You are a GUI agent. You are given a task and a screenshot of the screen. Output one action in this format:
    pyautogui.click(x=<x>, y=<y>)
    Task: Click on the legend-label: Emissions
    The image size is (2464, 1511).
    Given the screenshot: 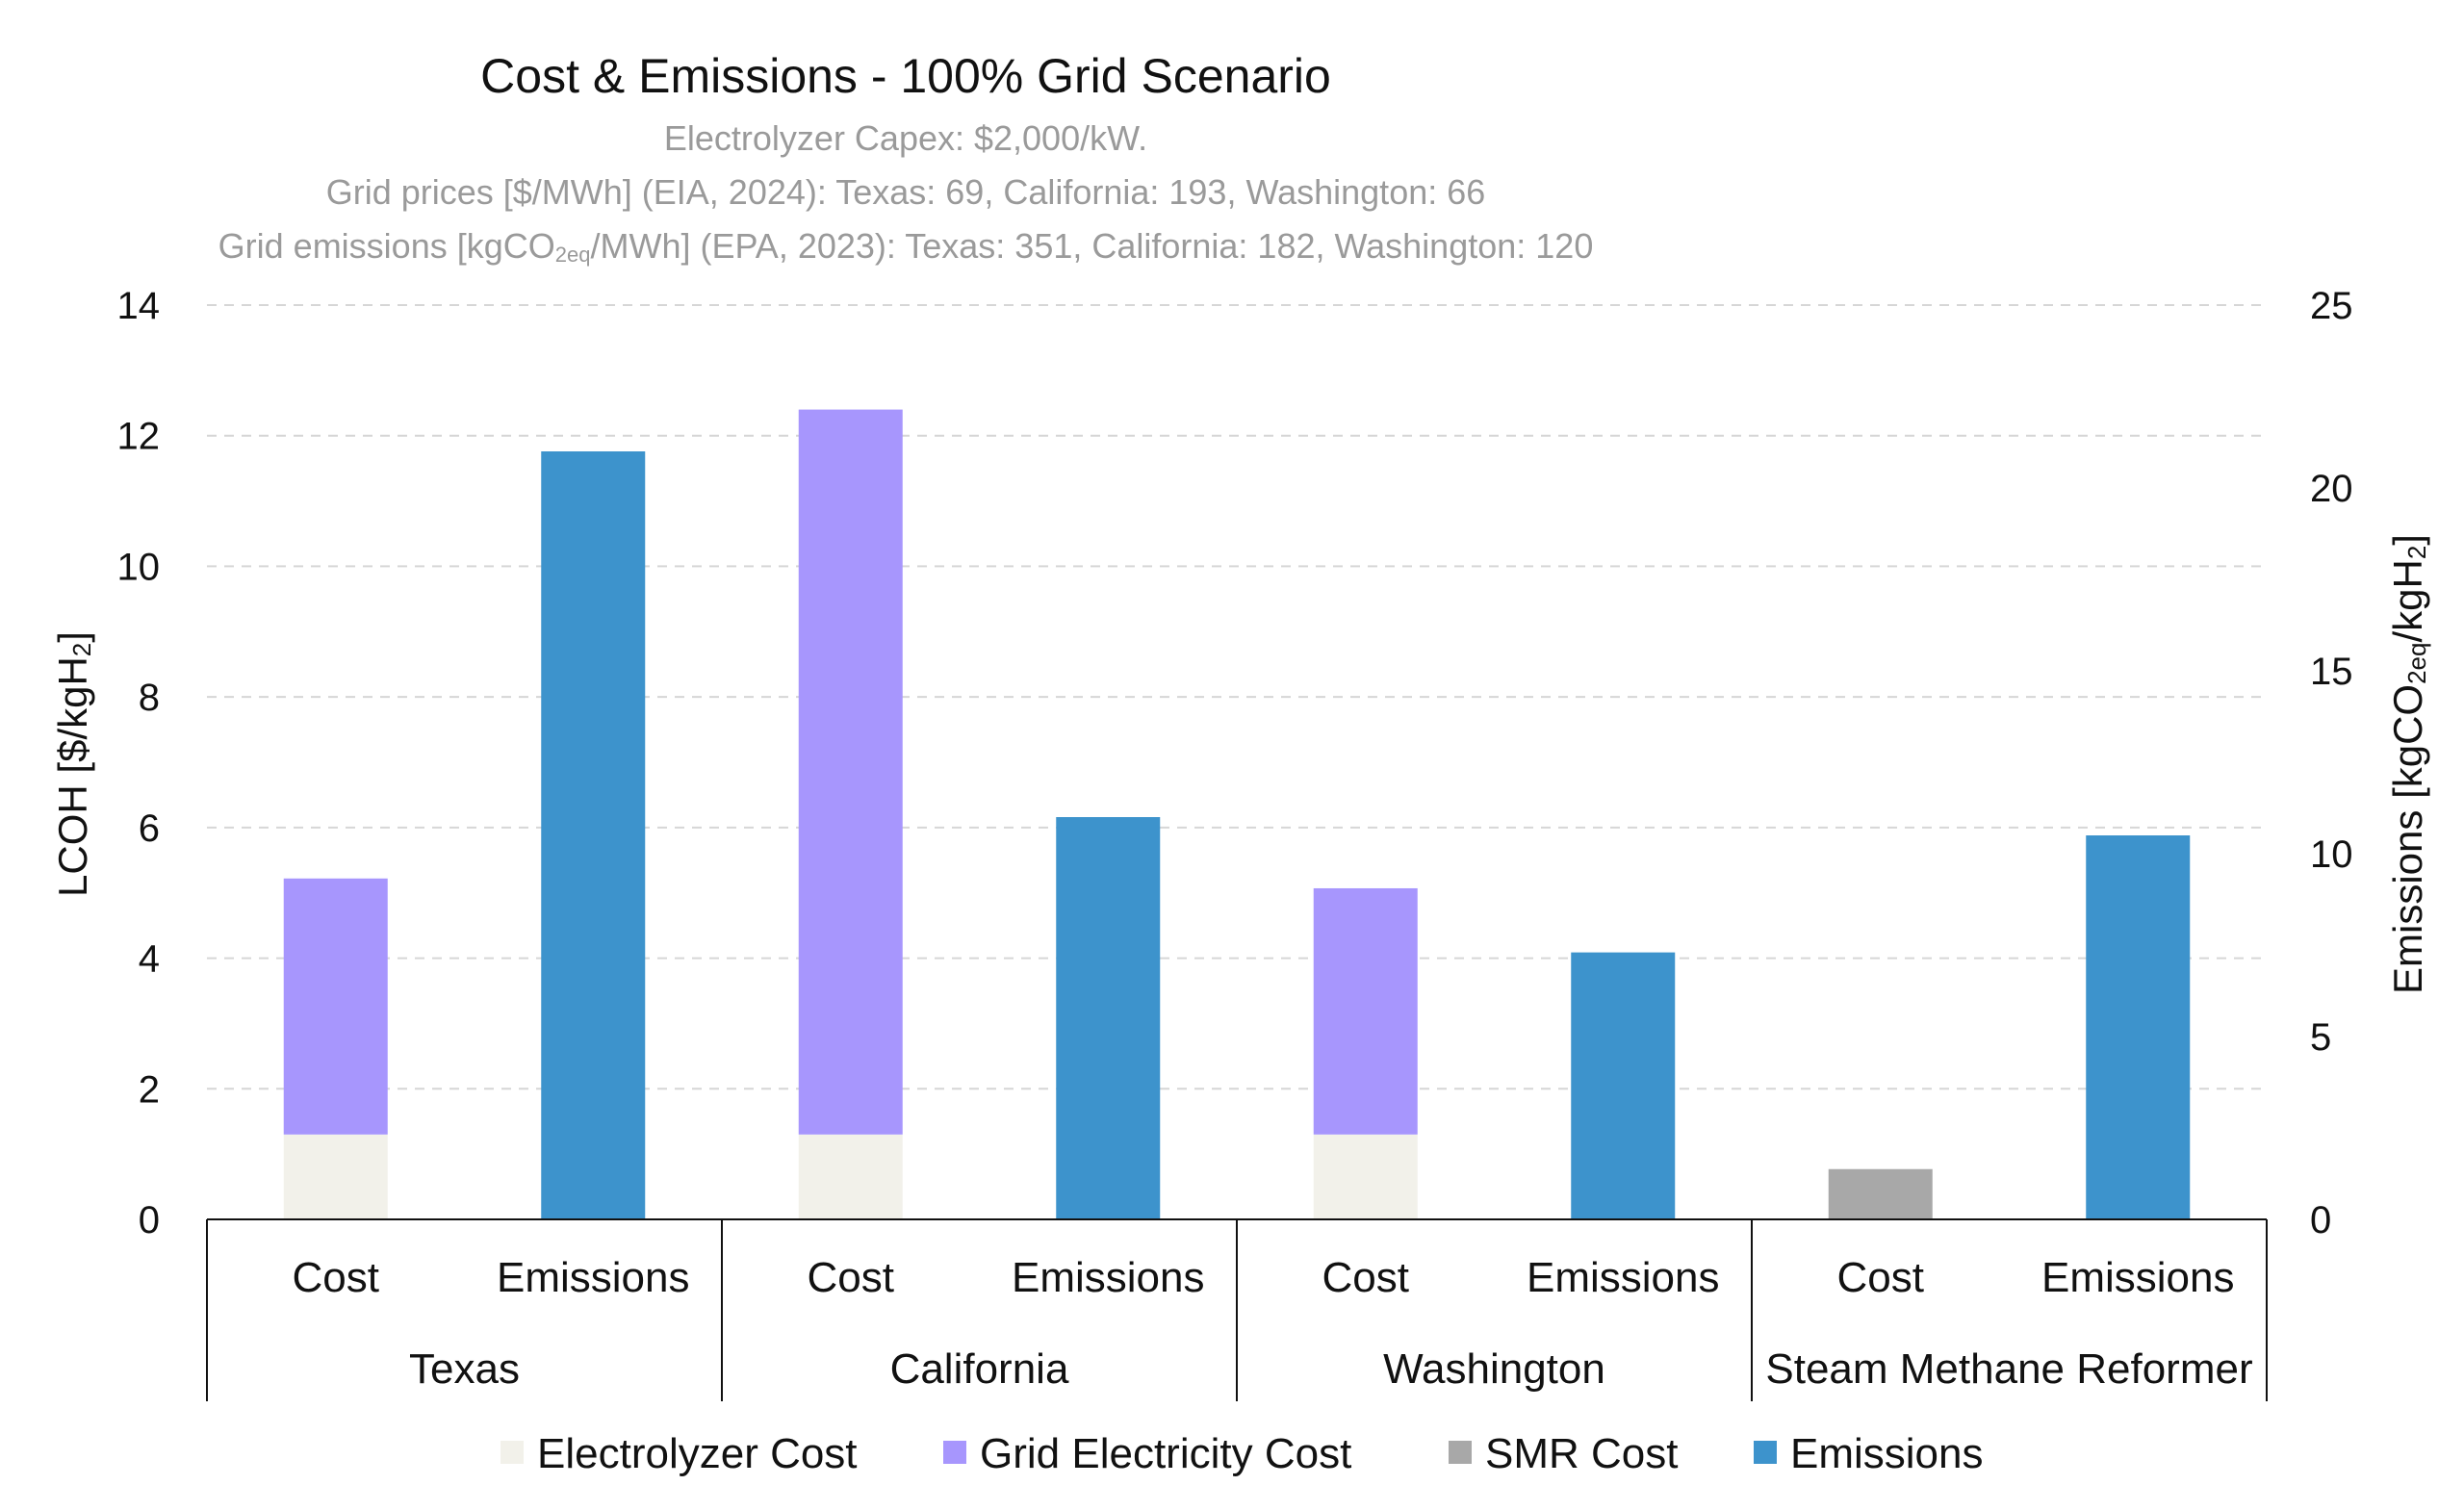 What is the action you would take?
    pyautogui.click(x=1887, y=1453)
    